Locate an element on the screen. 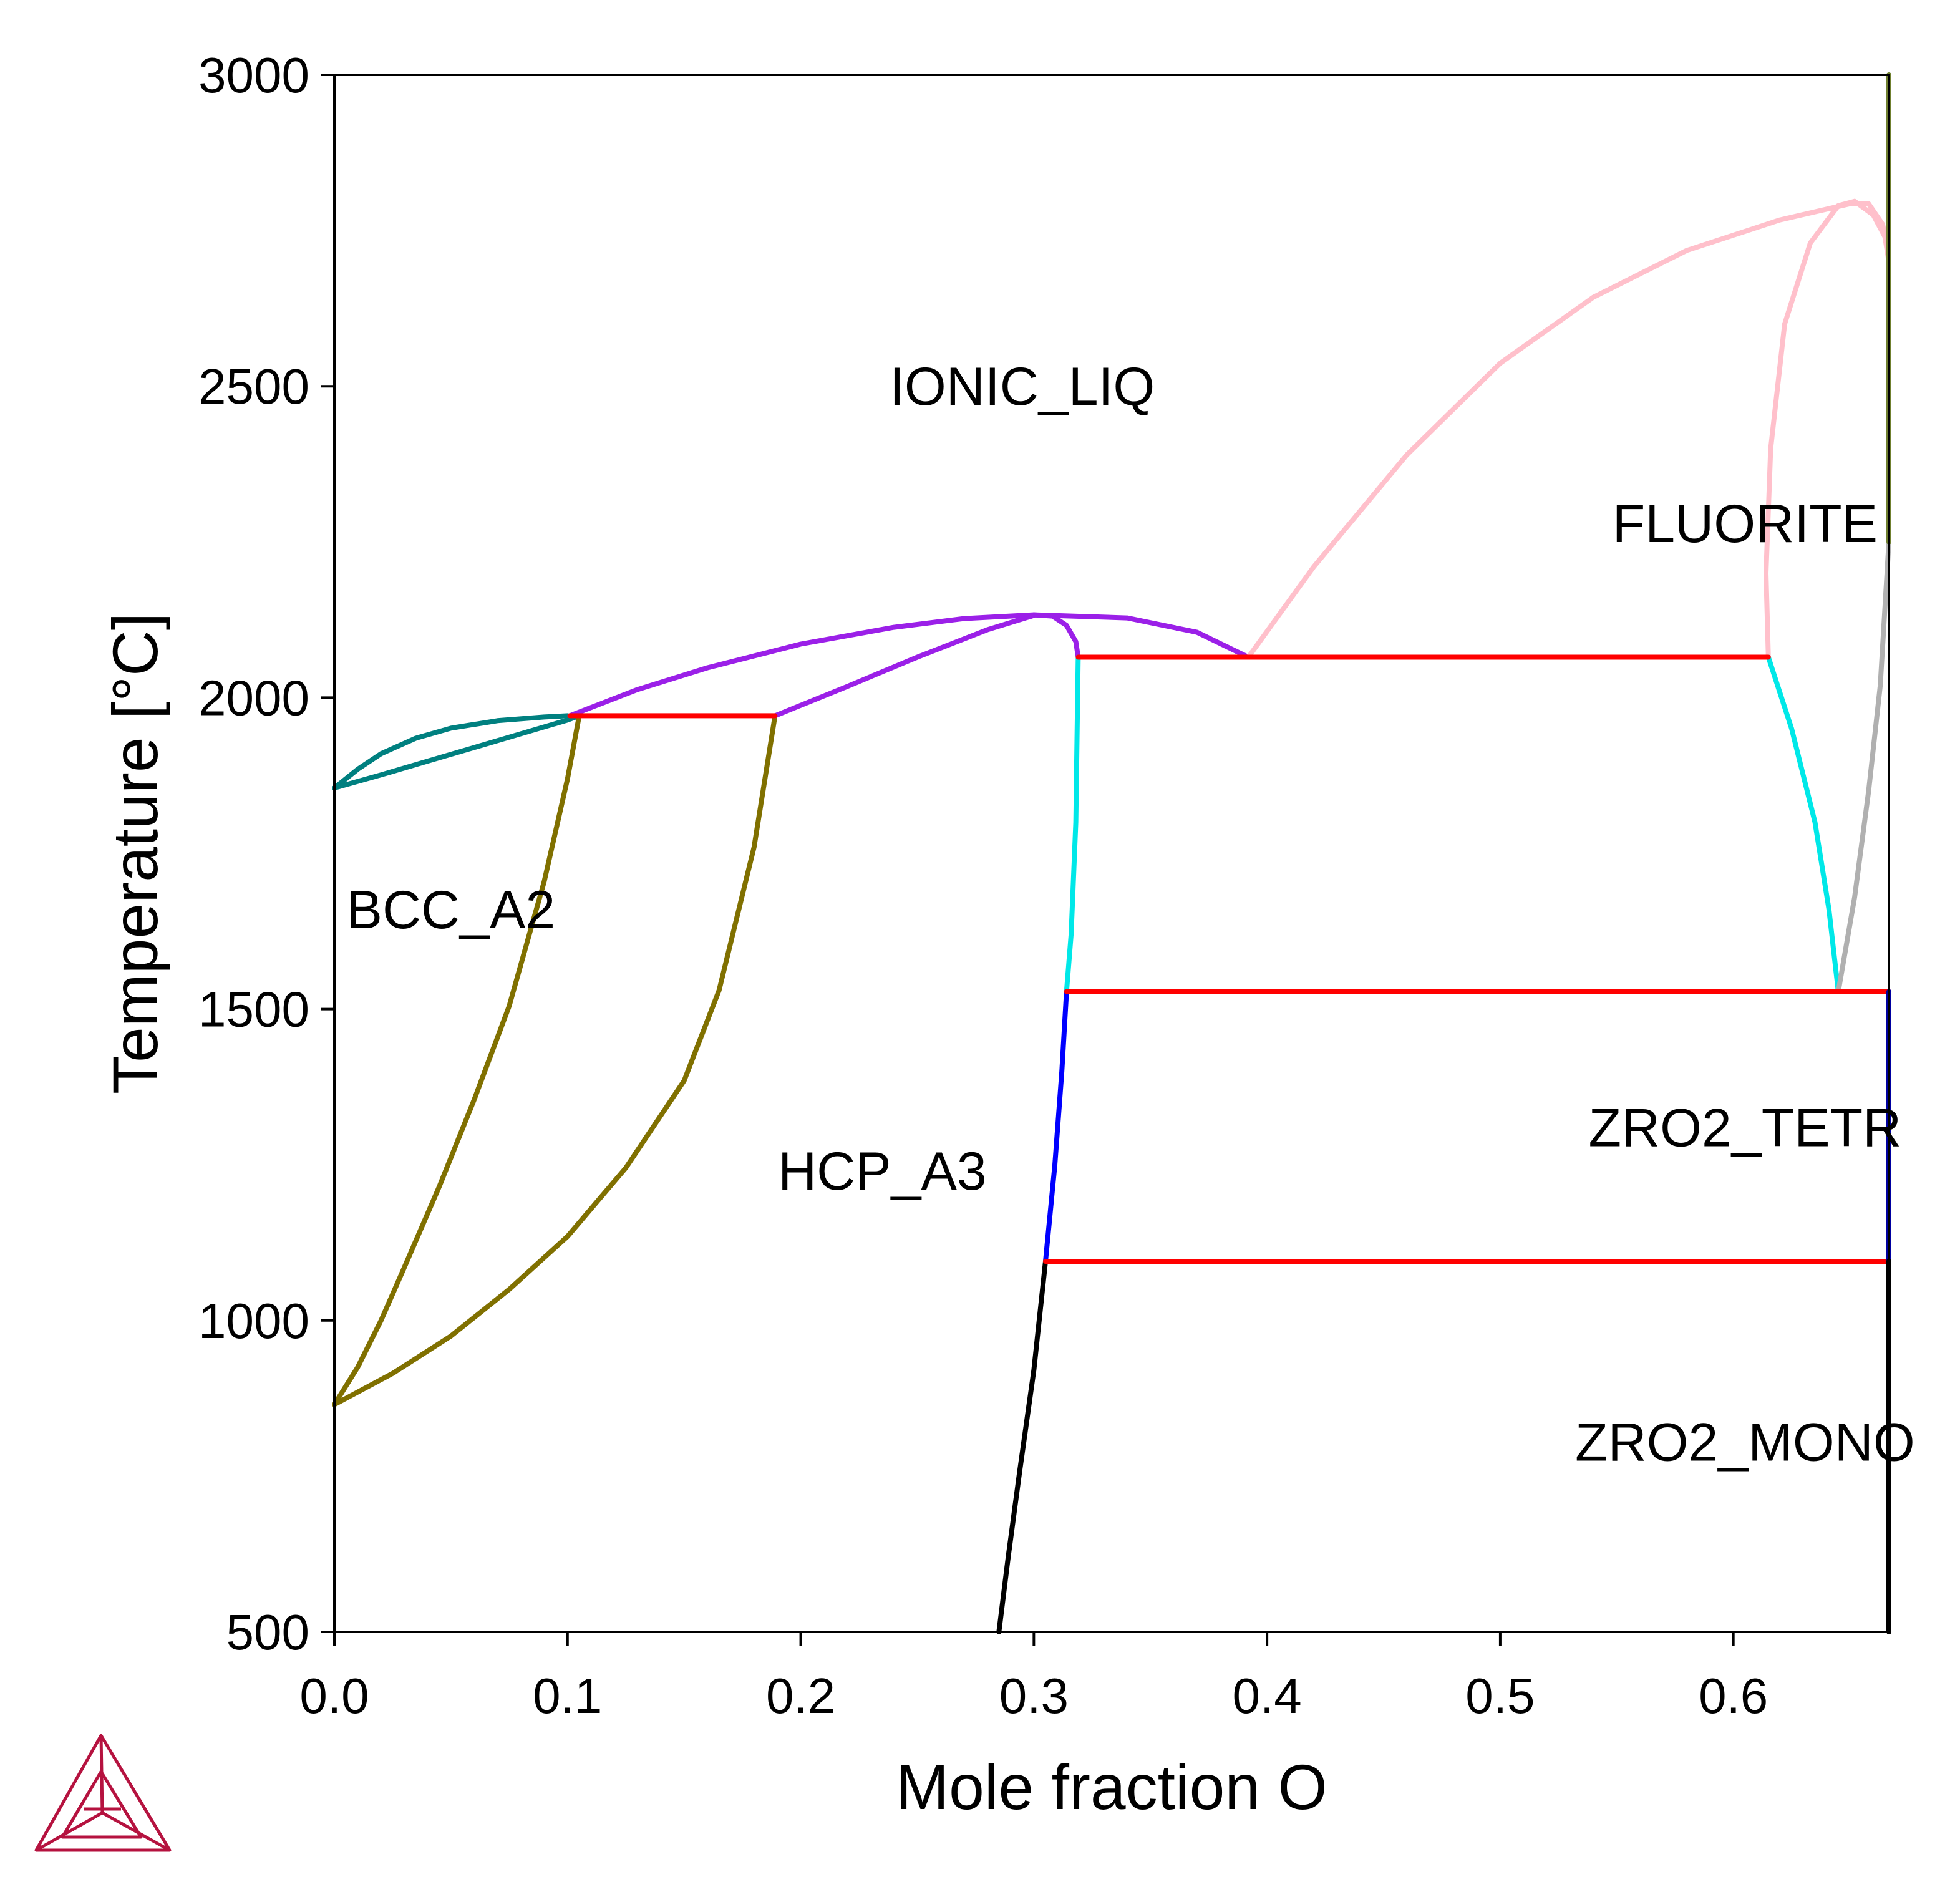  logo-outer-triangle is located at coordinates (103, 1793).